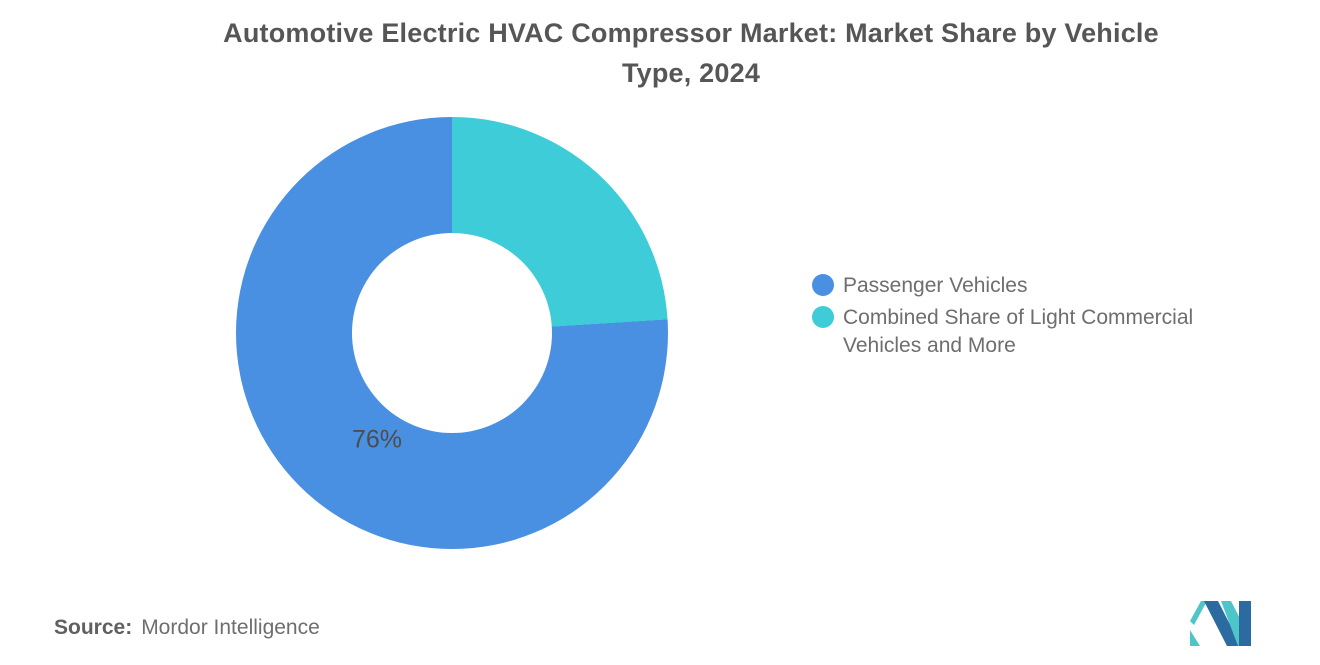 Image resolution: width=1320 pixels, height=665 pixels. What do you see at coordinates (377, 439) in the screenshot?
I see `slice-label: 76%` at bounding box center [377, 439].